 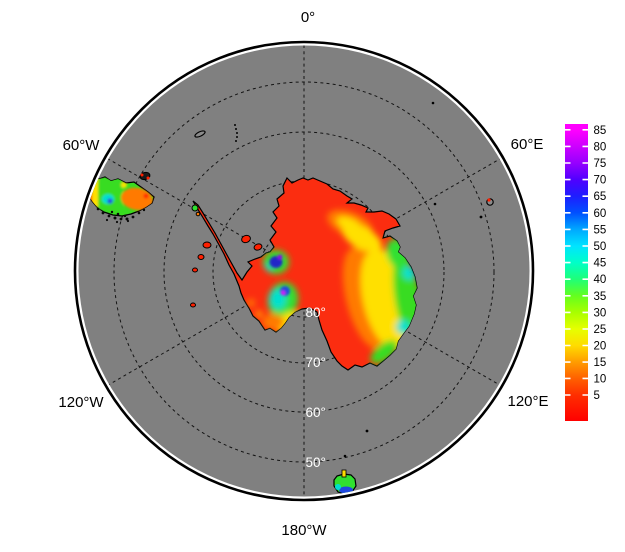 I want to click on colorbar-tick-label-65: 65, so click(x=600, y=197).